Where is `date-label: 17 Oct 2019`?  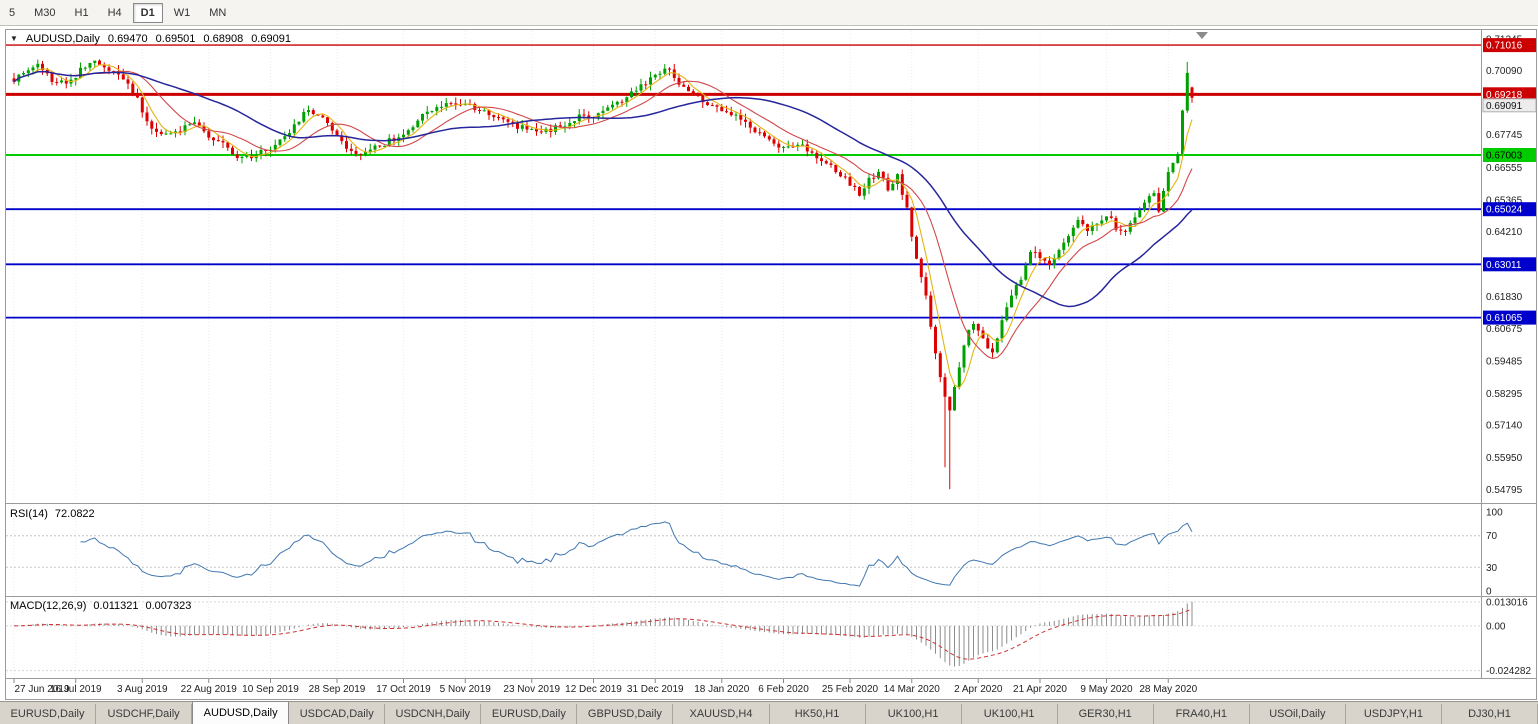
date-label: 17 Oct 2019 is located at coordinates (403, 689).